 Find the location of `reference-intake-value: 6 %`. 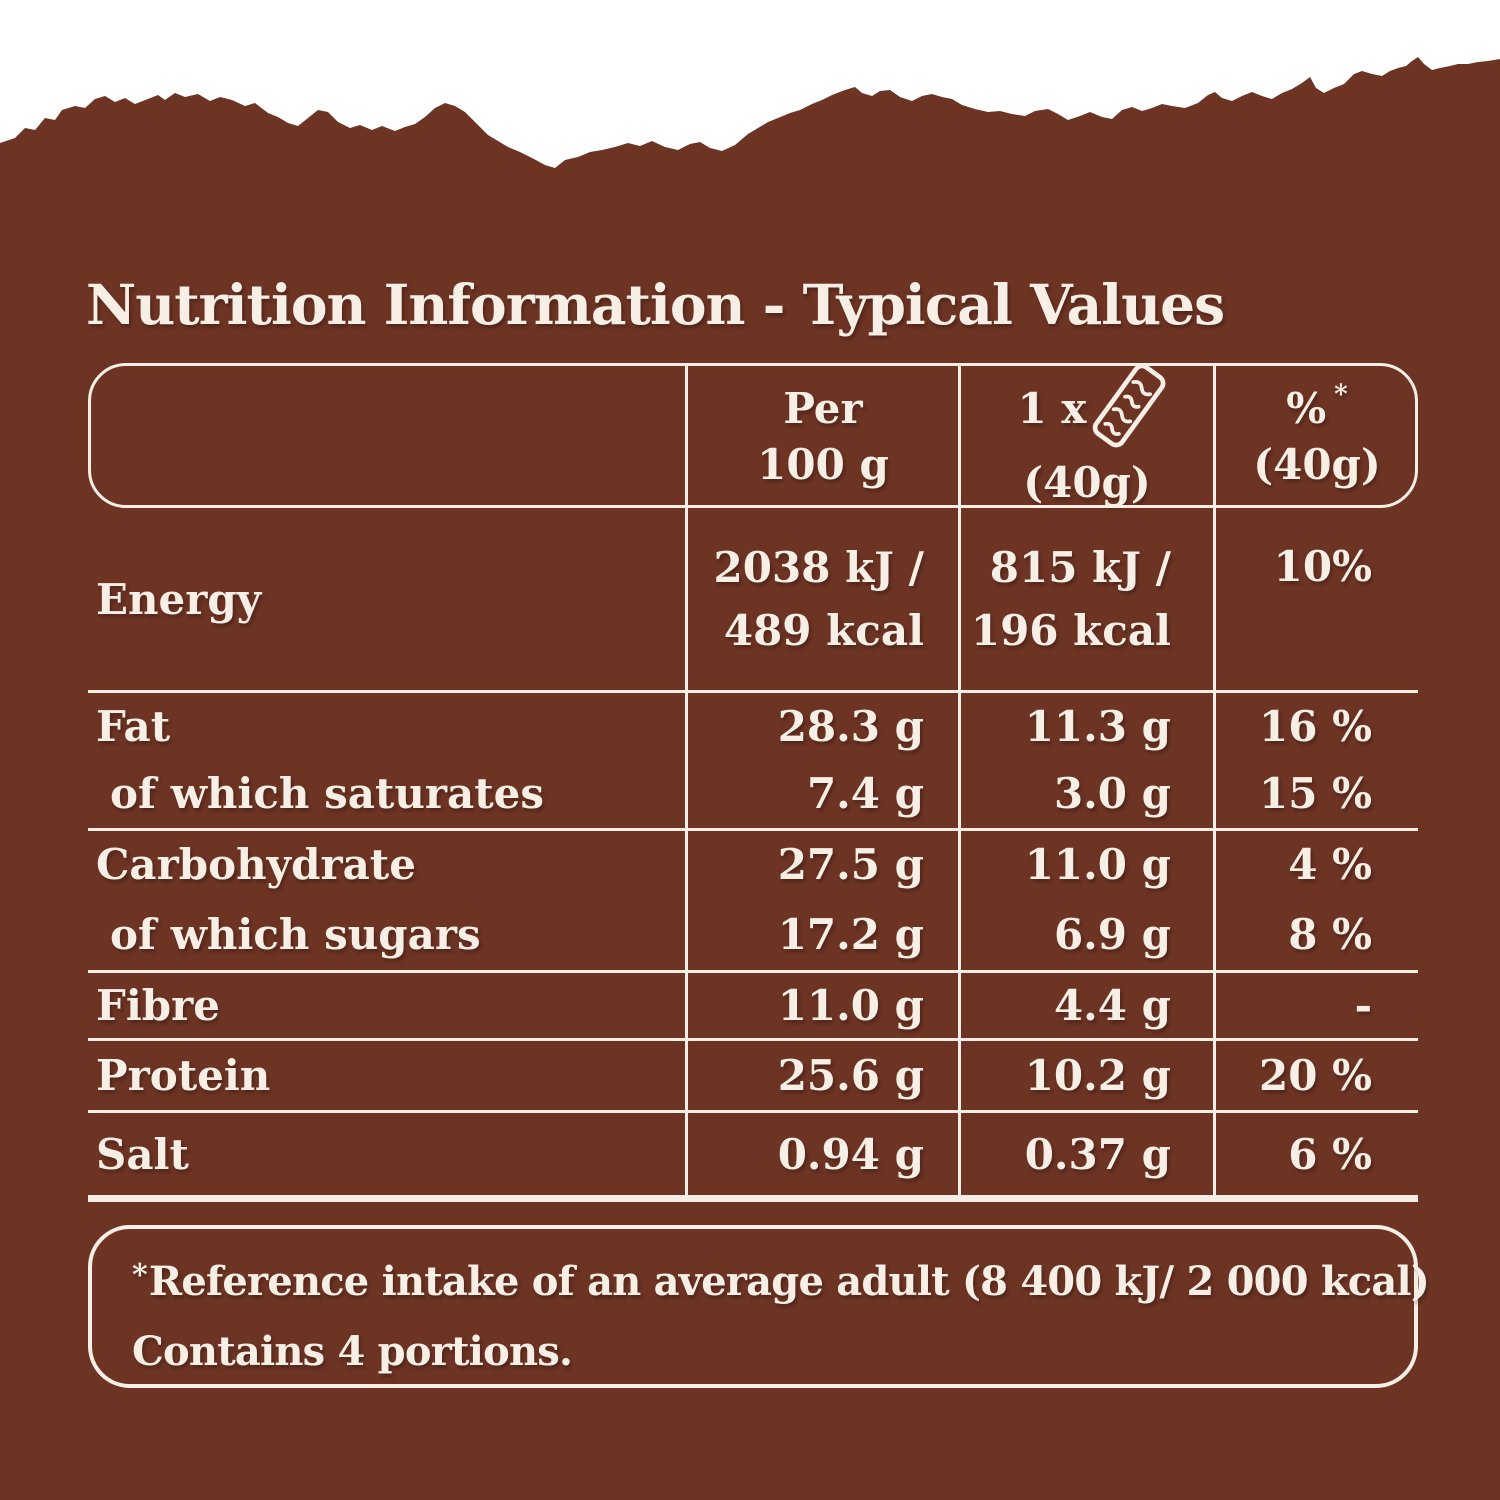

reference-intake-value: 6 % is located at coordinates (1315, 1154).